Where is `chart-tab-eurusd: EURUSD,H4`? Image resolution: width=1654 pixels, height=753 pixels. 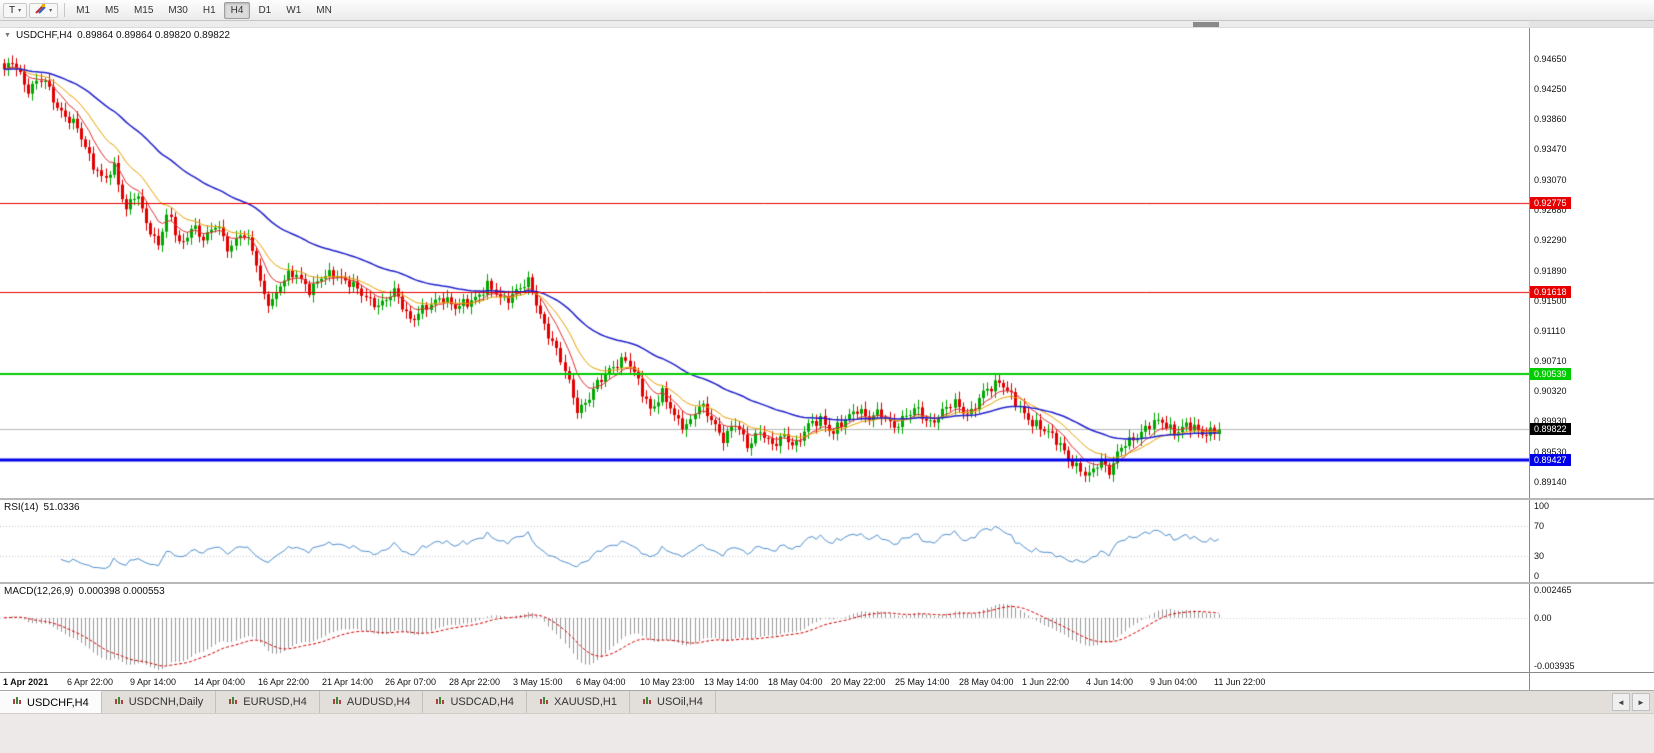
chart-tab-eurusd: EURUSD,H4 is located at coordinates (268, 702).